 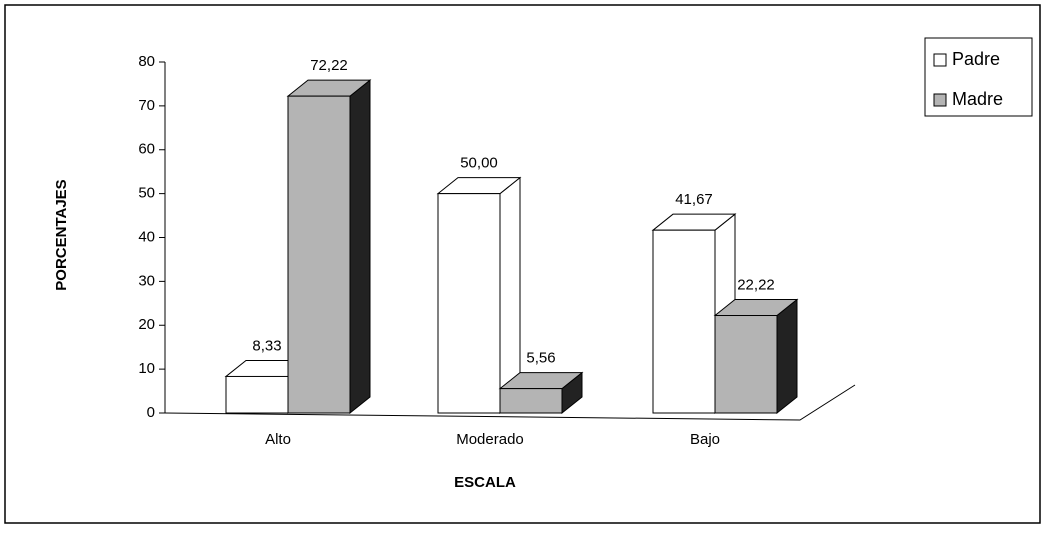 What do you see at coordinates (705, 439) in the screenshot?
I see `x-tick-label: Bajo` at bounding box center [705, 439].